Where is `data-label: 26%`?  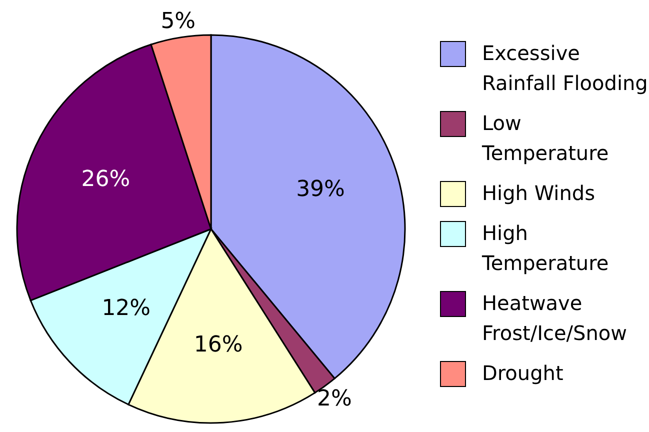 data-label: 26% is located at coordinates (105, 179).